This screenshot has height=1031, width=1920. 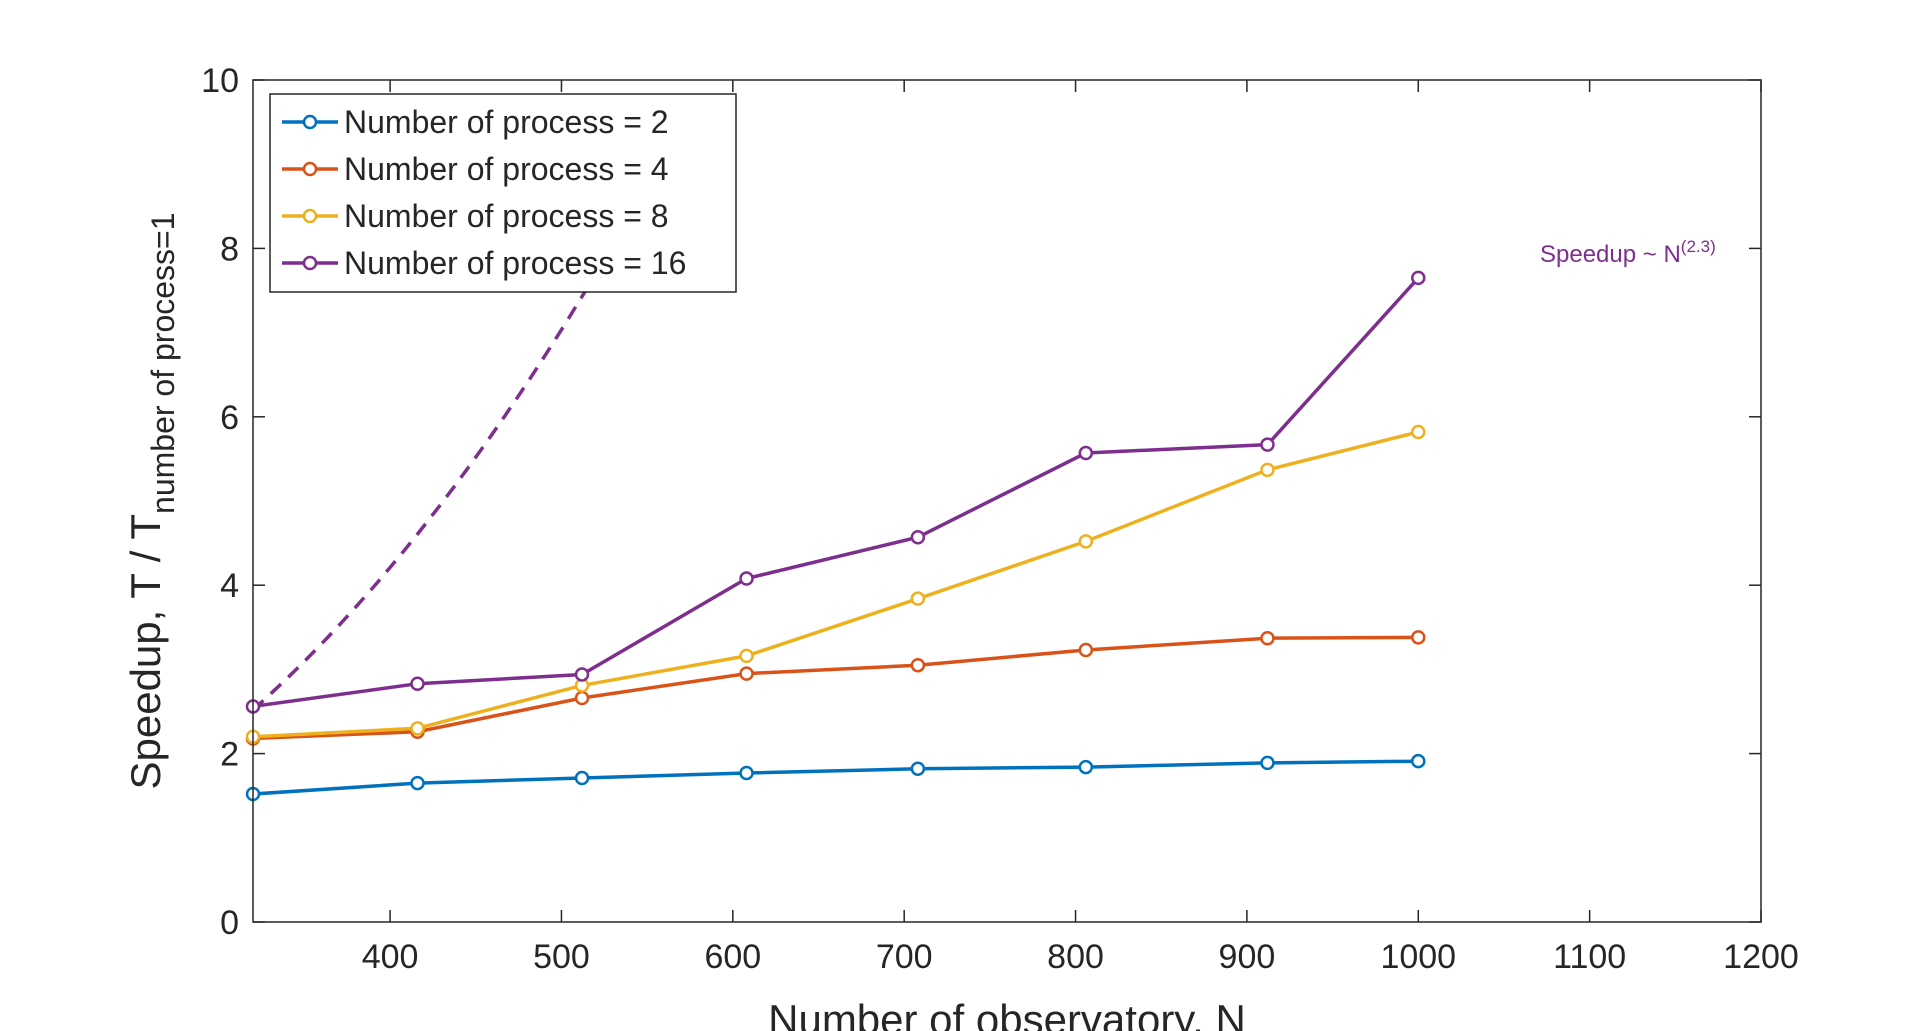 What do you see at coordinates (229, 586) in the screenshot?
I see `y-tick-label-2: 4` at bounding box center [229, 586].